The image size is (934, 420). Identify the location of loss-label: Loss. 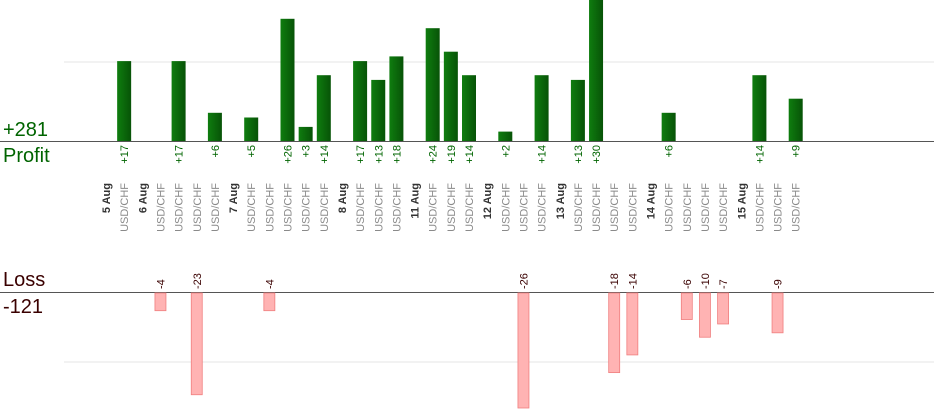
(24, 280).